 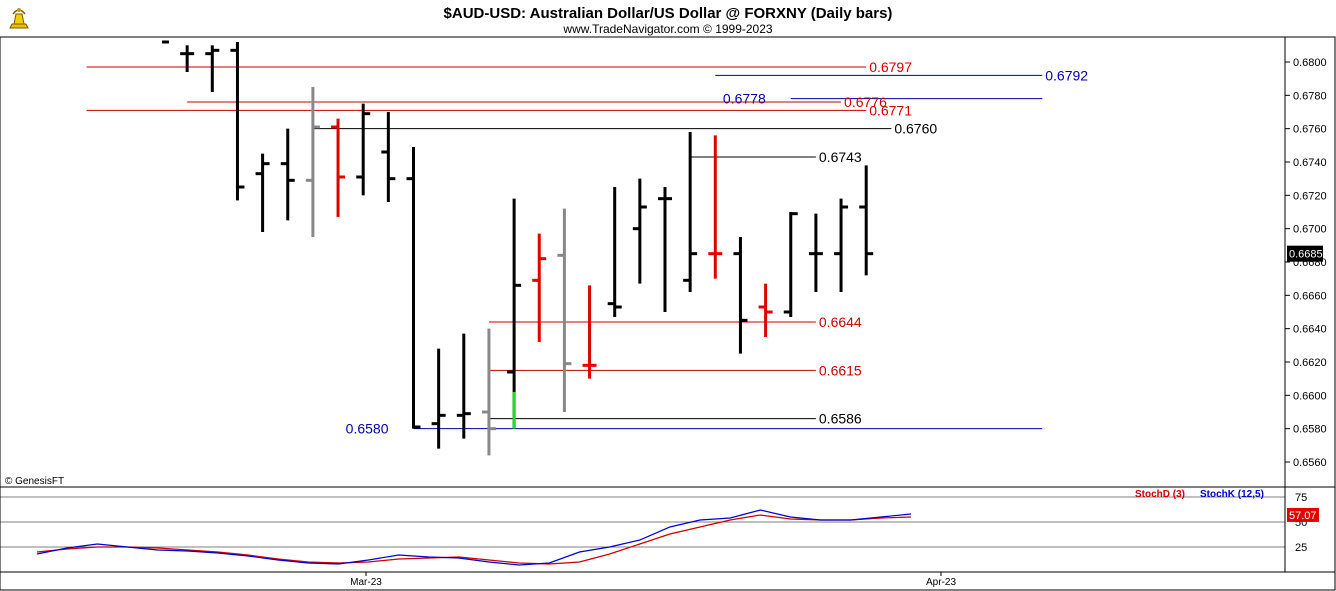 I want to click on price-tick-label: 0.6760, so click(x=1310, y=130).